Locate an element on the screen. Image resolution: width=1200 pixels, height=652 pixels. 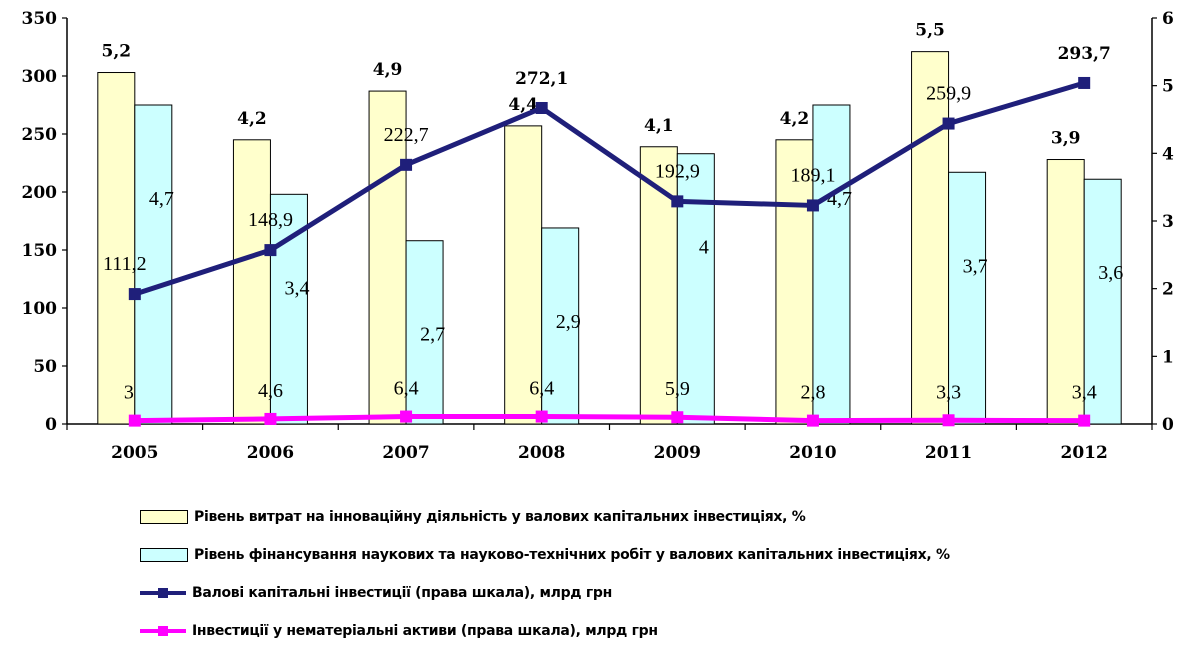
line-intangible-label: 4,6 is located at coordinates (270, 391).